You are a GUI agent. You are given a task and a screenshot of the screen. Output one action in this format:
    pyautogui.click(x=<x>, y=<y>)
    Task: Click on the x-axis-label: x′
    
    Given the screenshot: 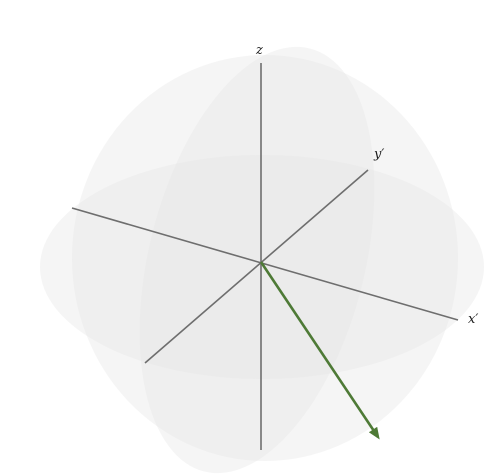 What is the action you would take?
    pyautogui.click(x=473, y=319)
    